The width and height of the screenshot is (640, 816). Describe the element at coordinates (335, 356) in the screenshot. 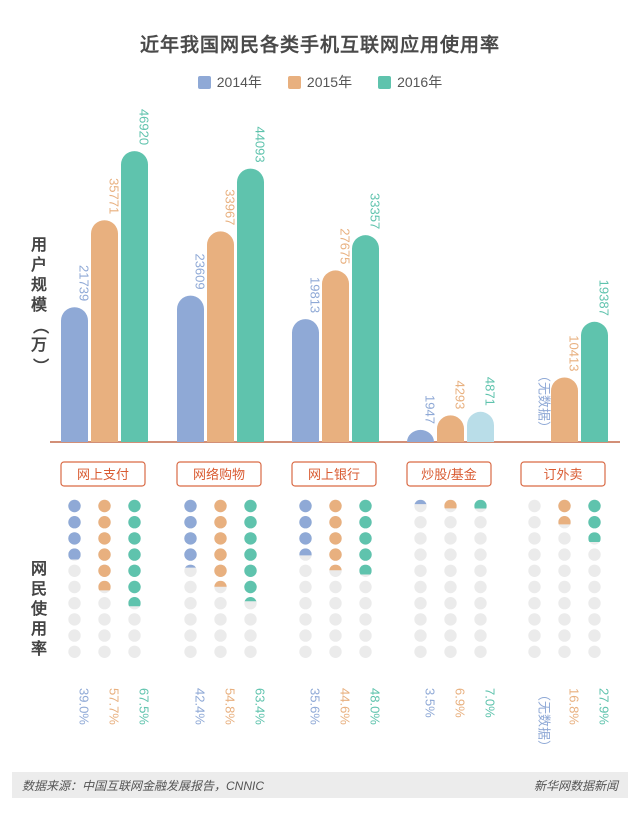

I see `bar-2015年-网上银行` at that location.